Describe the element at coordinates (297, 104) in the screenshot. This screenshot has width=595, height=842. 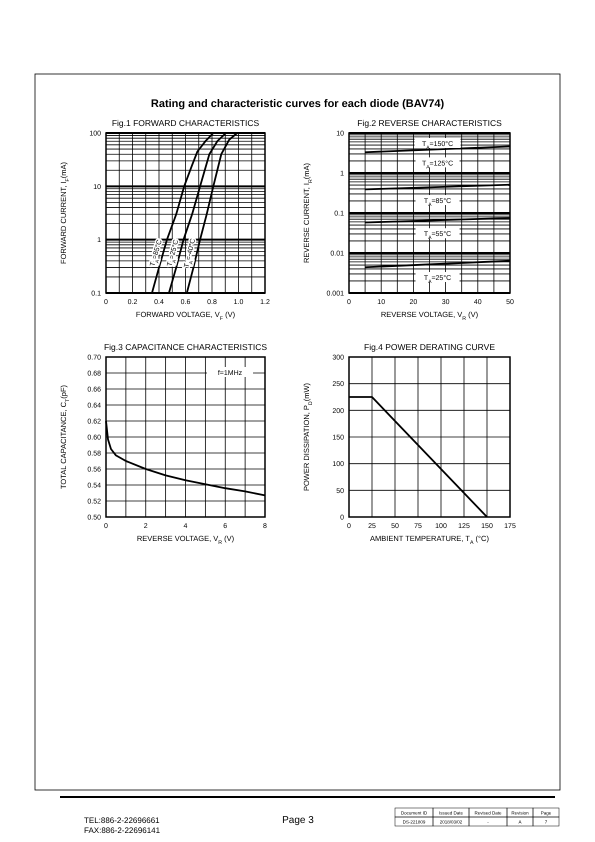
I see `text: Rating and characteristic curves for each diode (BAV74)` at that location.